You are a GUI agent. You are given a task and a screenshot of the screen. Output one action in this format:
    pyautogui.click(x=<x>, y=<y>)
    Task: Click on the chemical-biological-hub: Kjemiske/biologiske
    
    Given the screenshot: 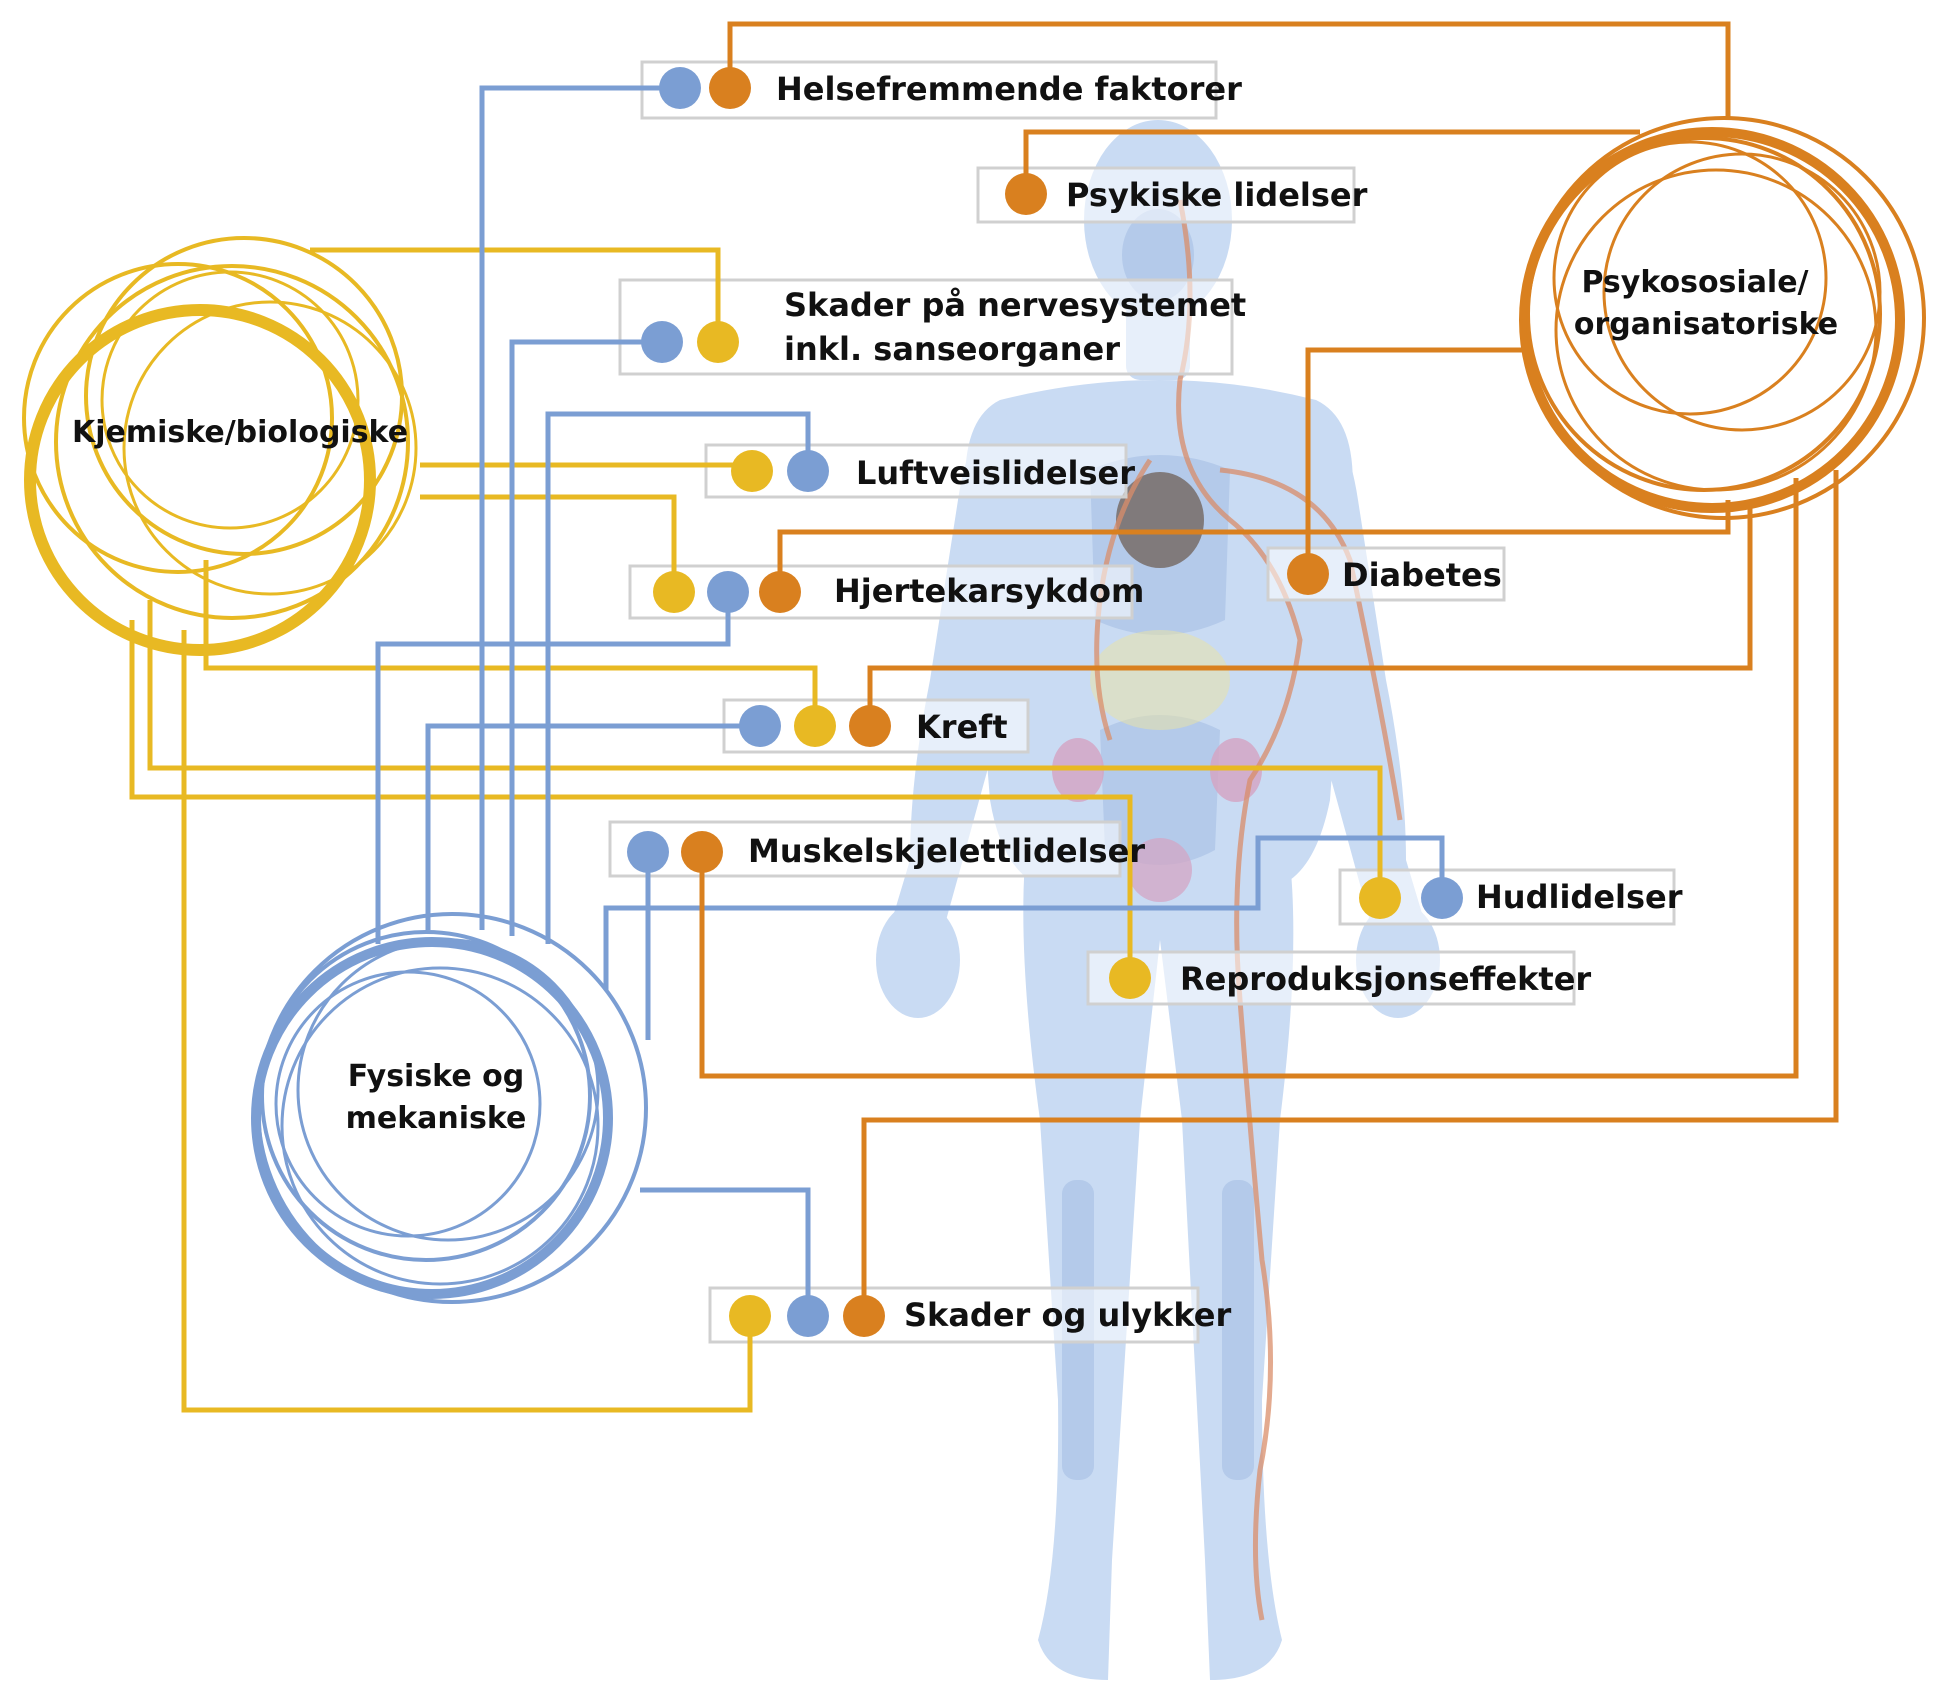 What is the action you would take?
    pyautogui.click(x=220, y=446)
    